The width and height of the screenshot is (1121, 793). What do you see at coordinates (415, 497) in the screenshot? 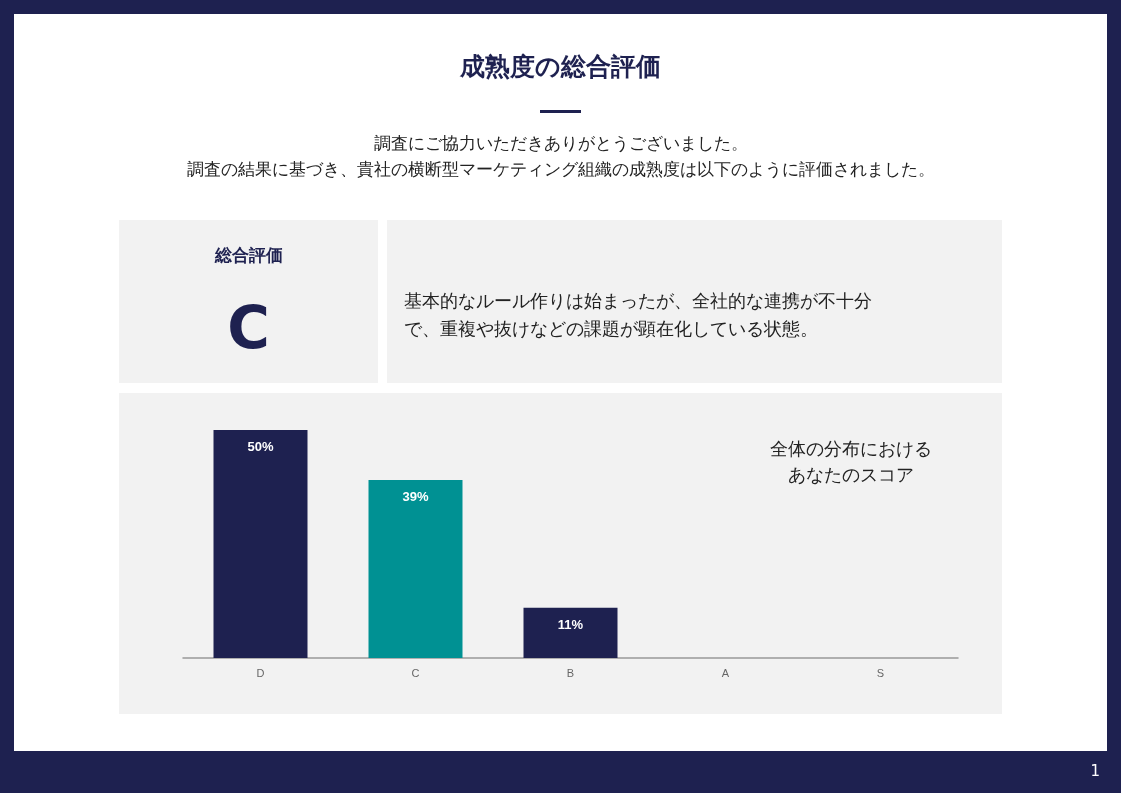
I see `data-label: 39%` at bounding box center [415, 497].